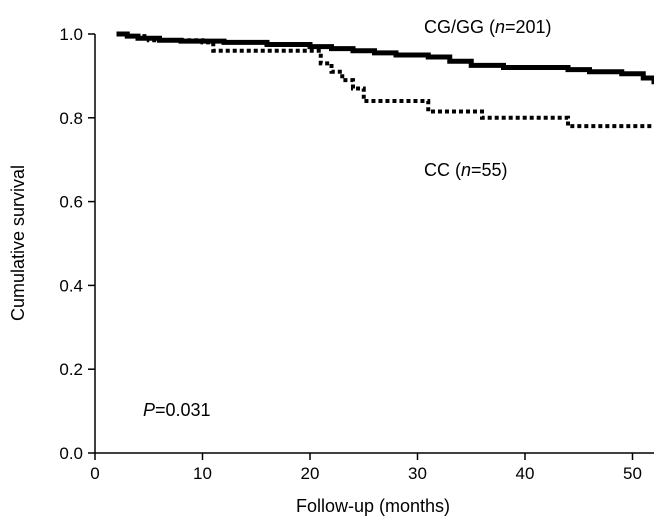 This screenshot has width=654, height=523. I want to click on p-value-symbol: P, so click(149, 410).